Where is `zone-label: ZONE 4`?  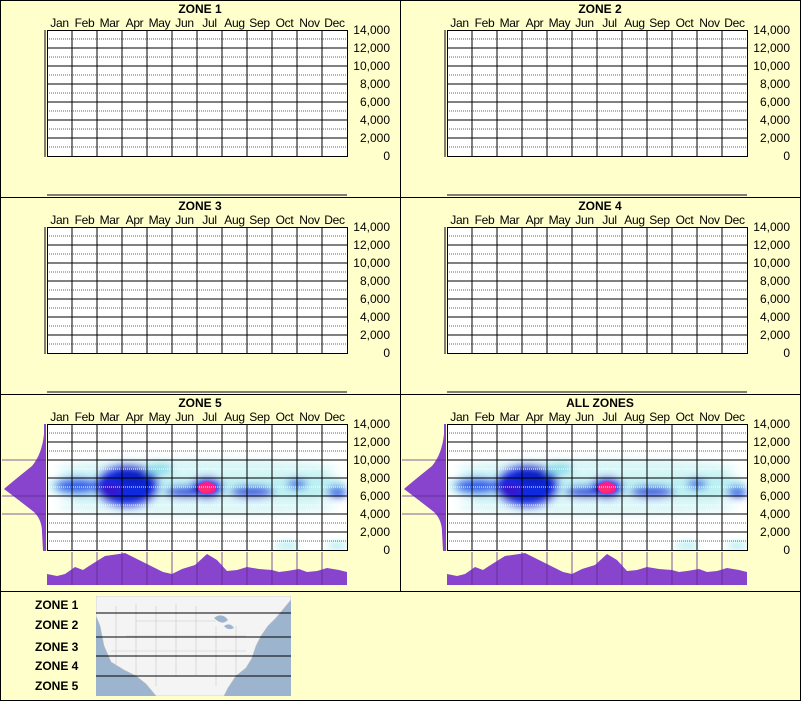
zone-label: ZONE 4 is located at coordinates (57, 666).